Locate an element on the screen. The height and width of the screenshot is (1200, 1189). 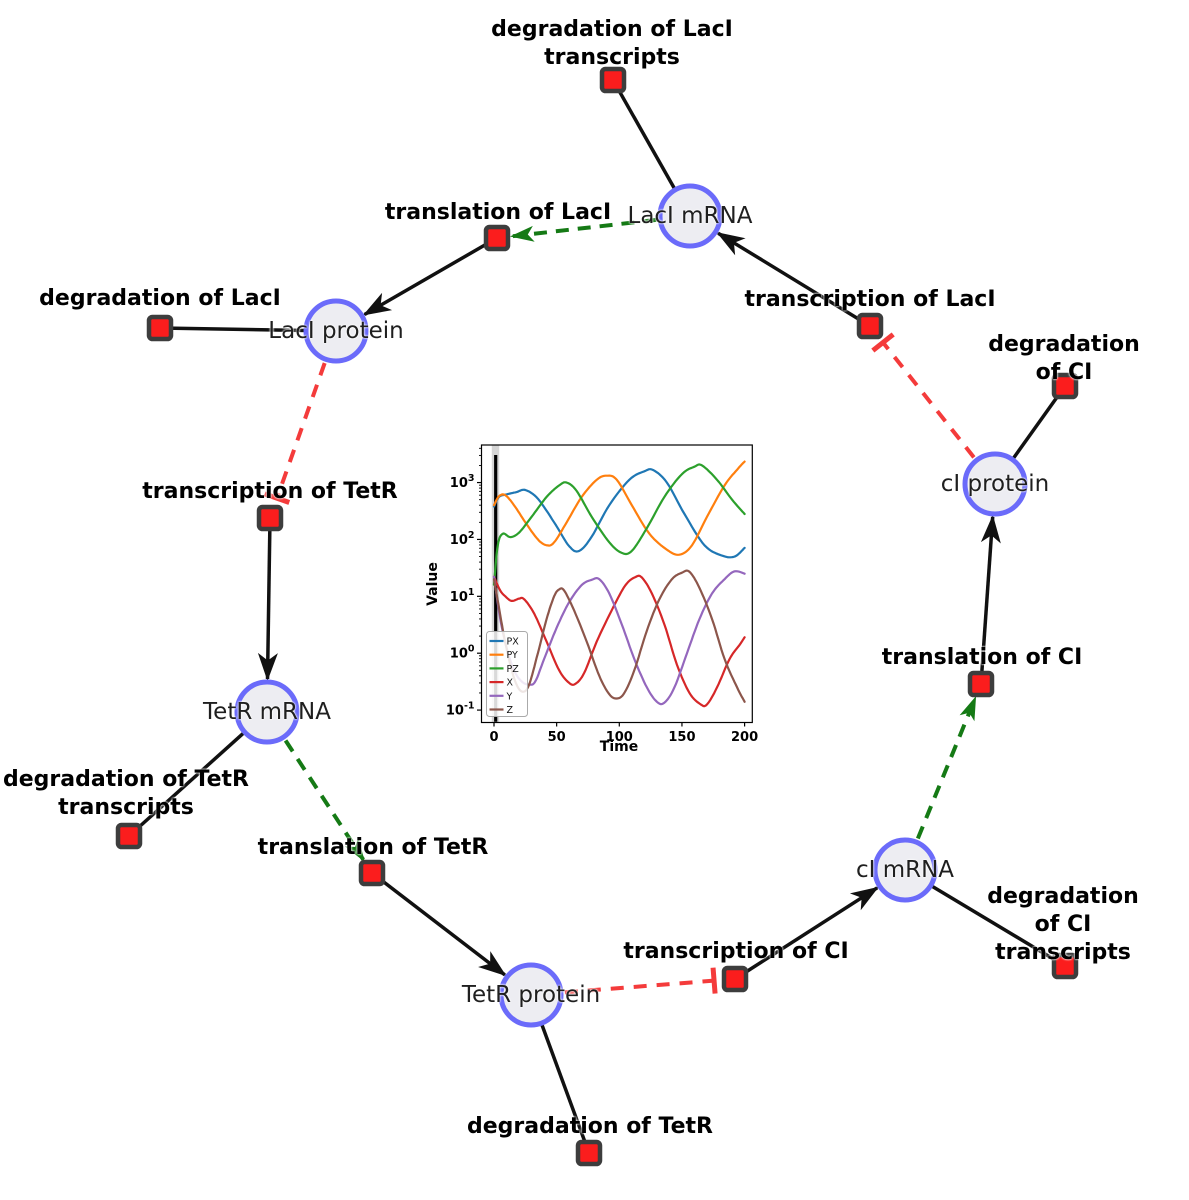
chart-ytick-10e0: 10⁰ is located at coordinates (462, 653).